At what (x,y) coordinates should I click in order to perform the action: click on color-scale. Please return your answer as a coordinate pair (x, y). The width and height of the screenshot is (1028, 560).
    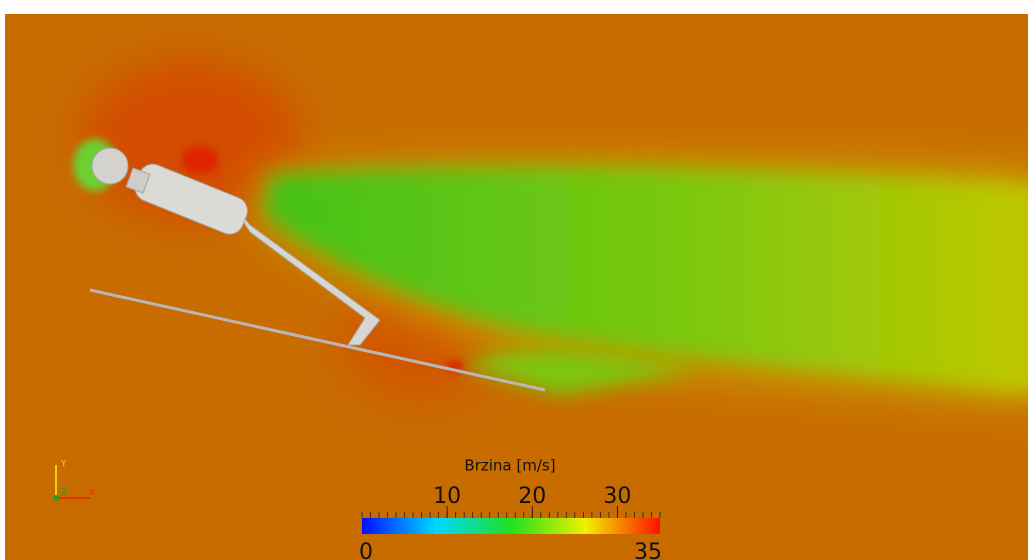
    Looking at the image, I should click on (511, 526).